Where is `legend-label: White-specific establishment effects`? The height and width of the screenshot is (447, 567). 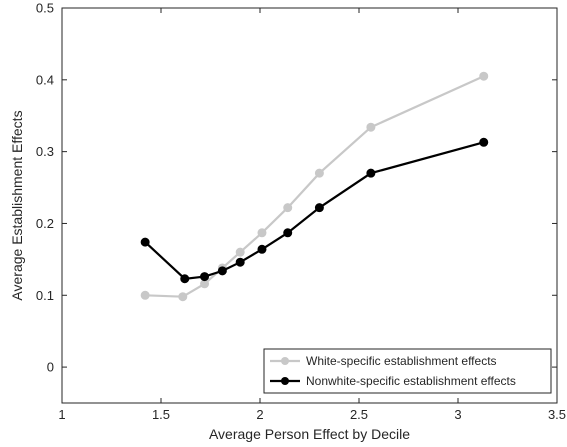
legend-label: White-specific establishment effects is located at coordinates (401, 361).